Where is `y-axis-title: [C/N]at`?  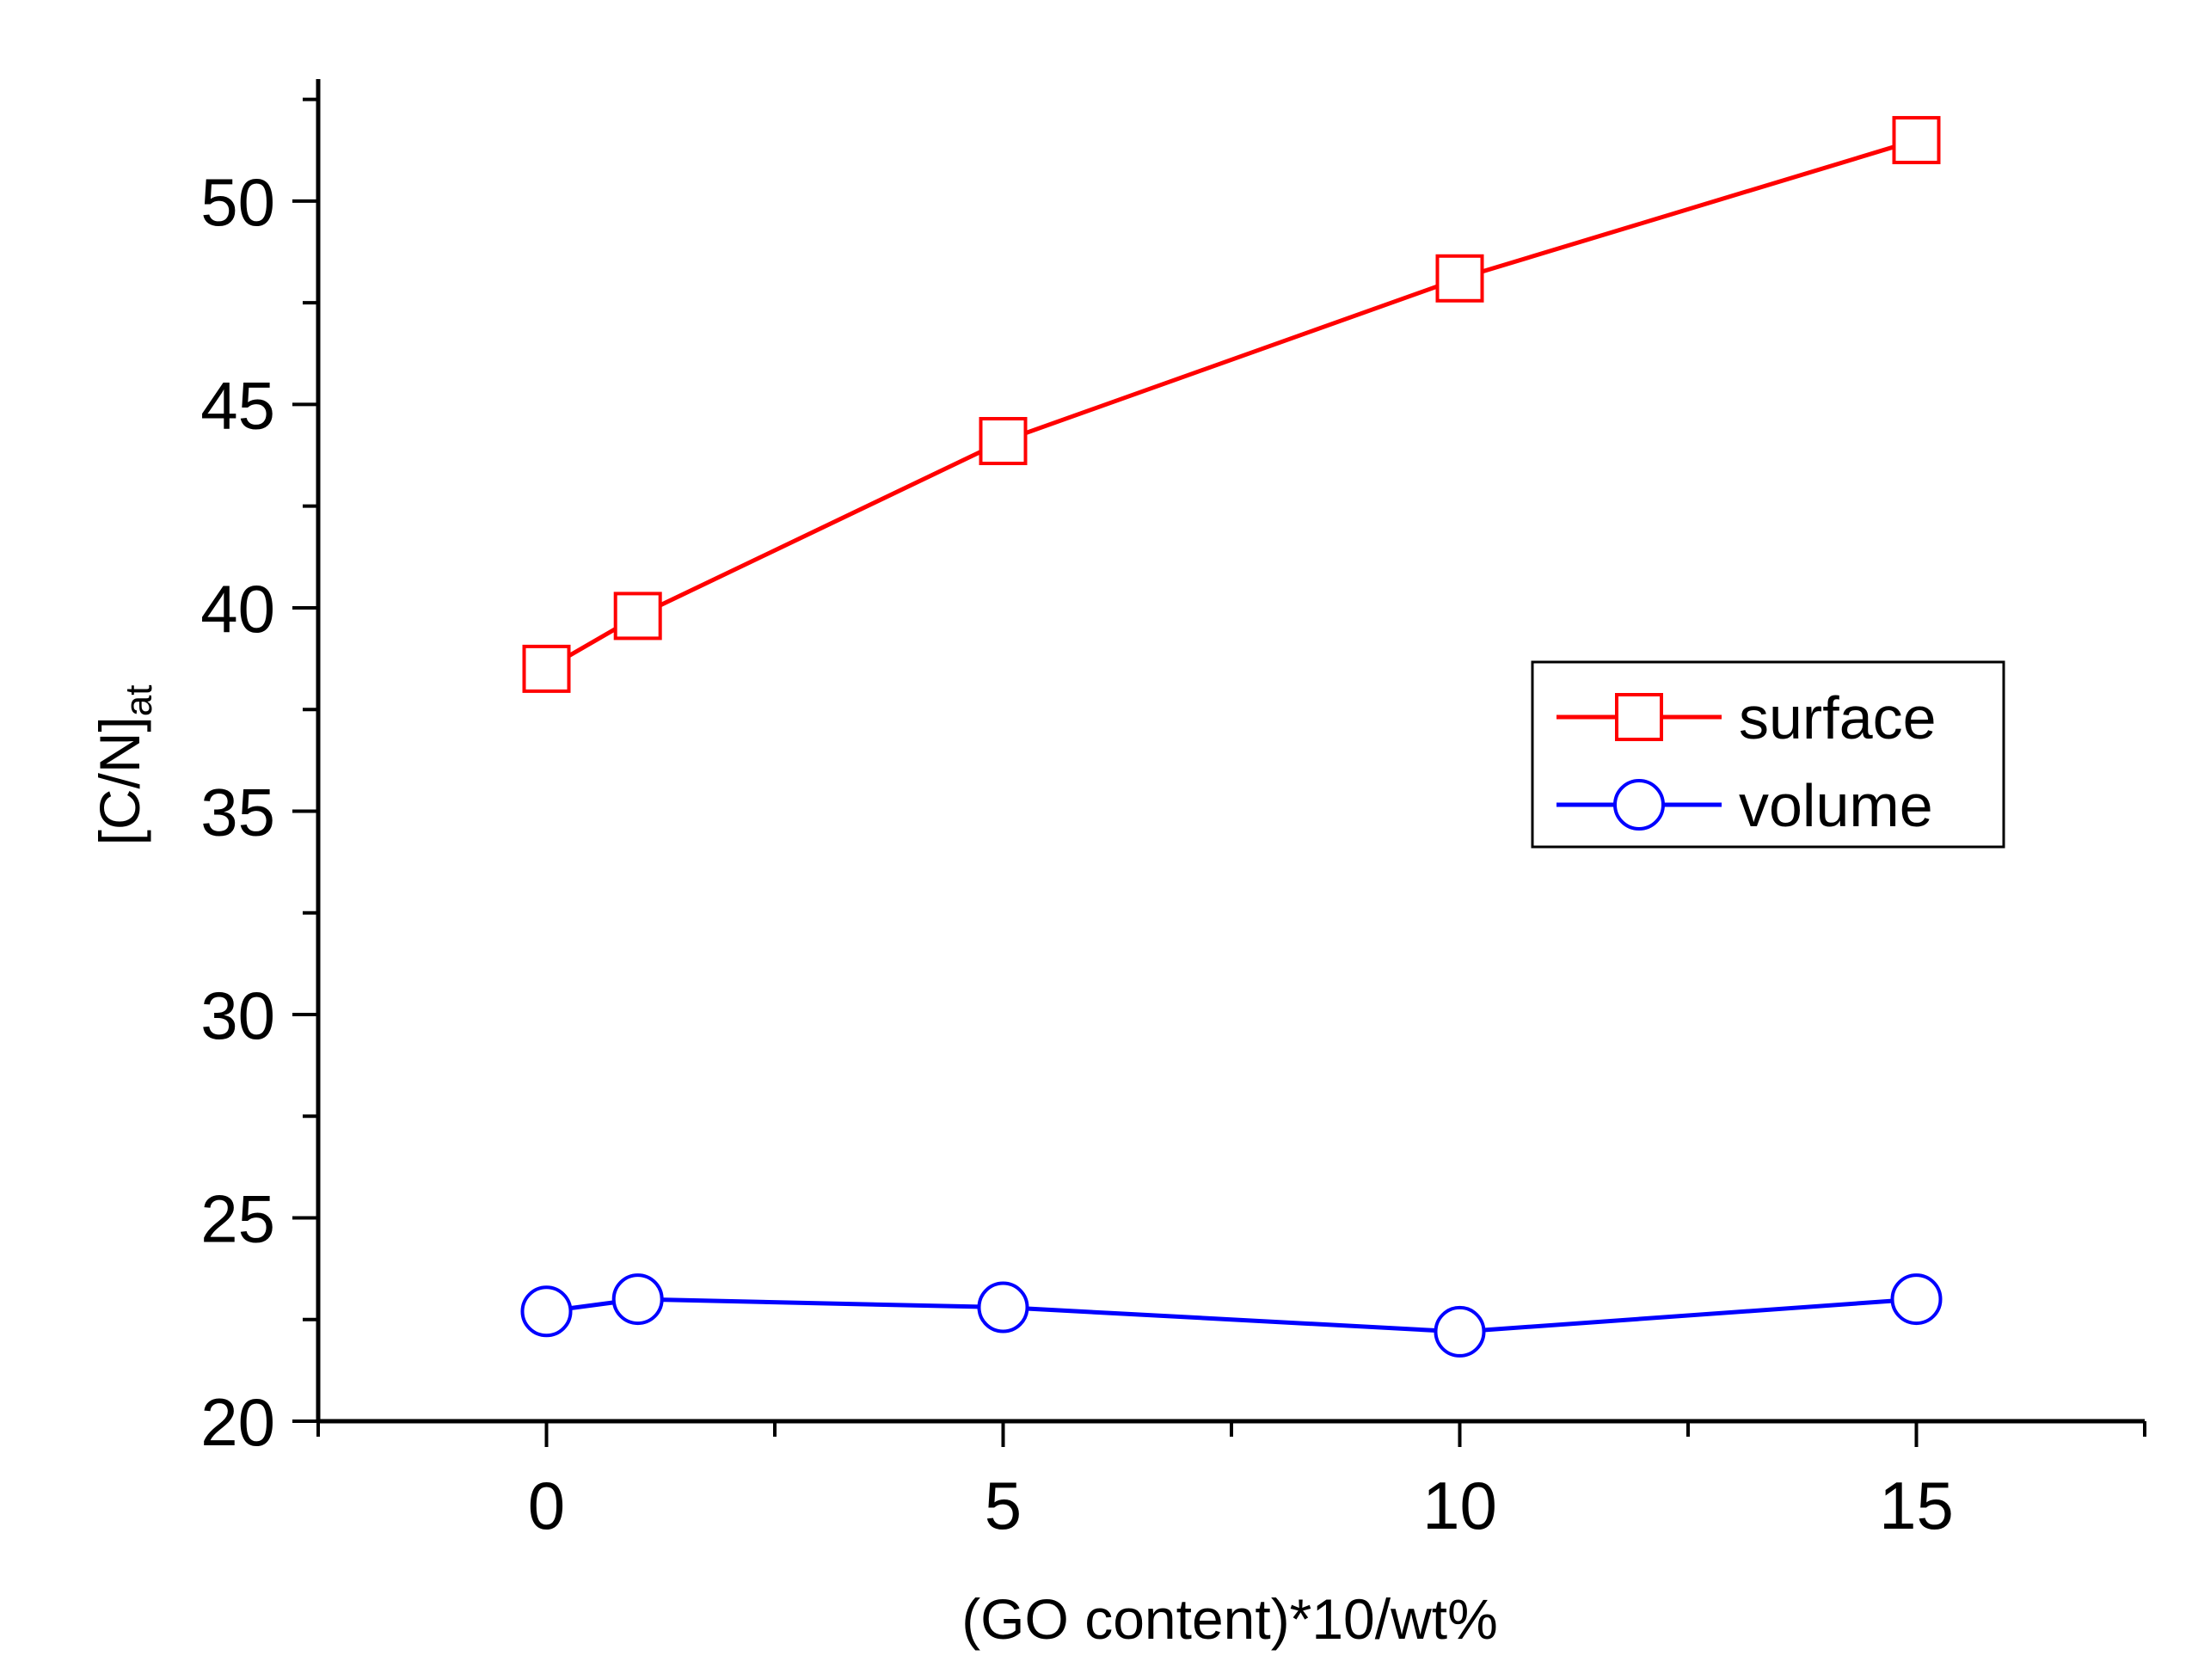 y-axis-title: [C/N]at is located at coordinates (124, 765).